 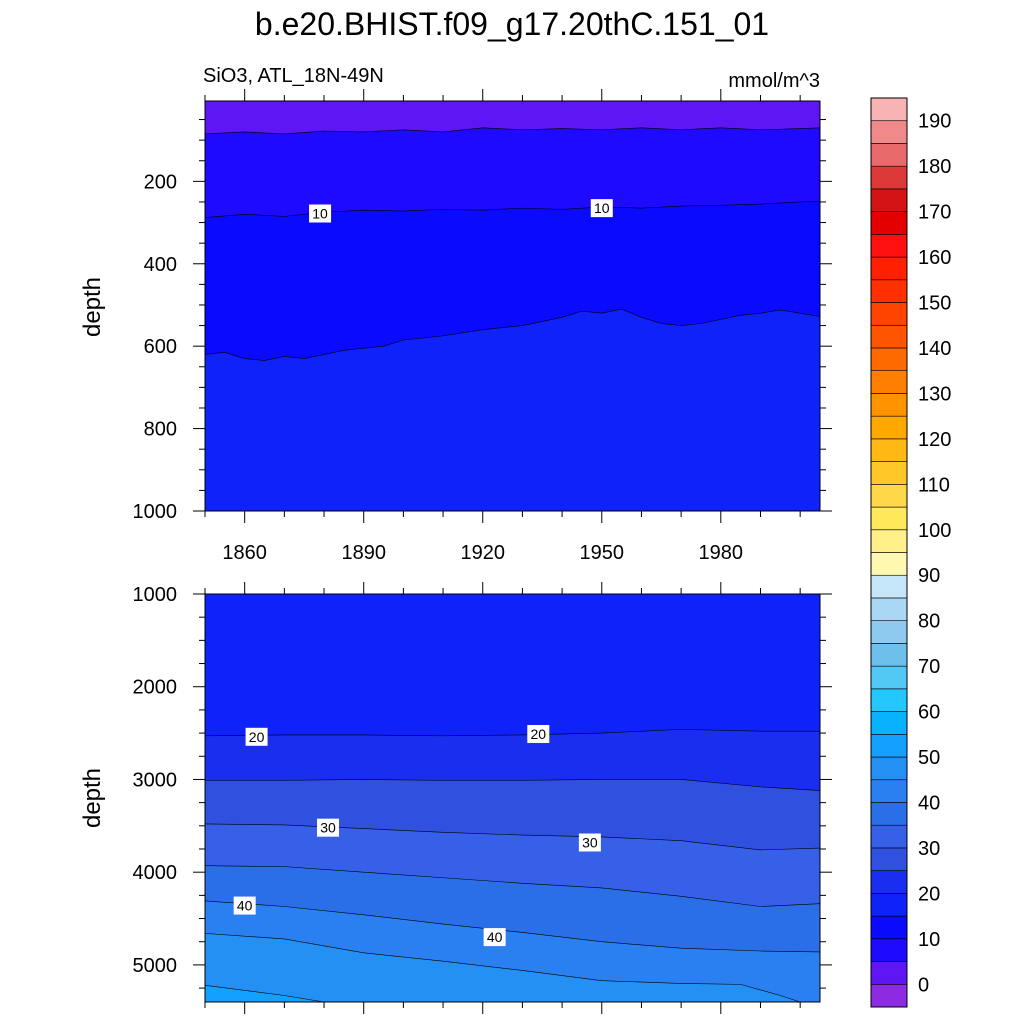 I want to click on colorbar-tick-label: 180, so click(x=934, y=167).